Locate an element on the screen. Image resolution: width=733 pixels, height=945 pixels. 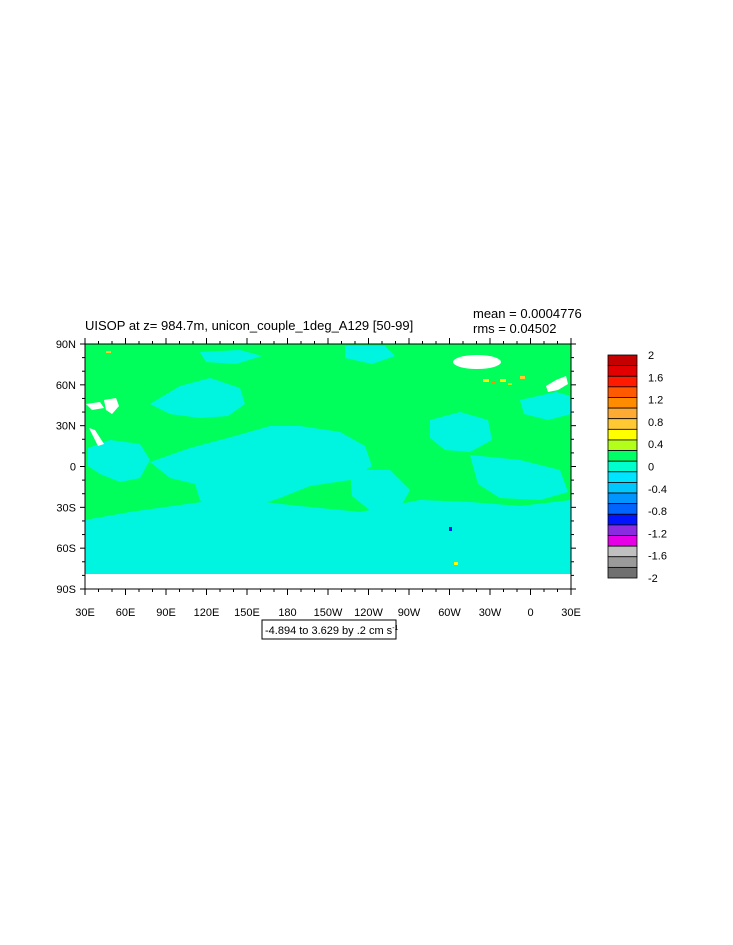
north-pacific-patch is located at coordinates (197, 398).